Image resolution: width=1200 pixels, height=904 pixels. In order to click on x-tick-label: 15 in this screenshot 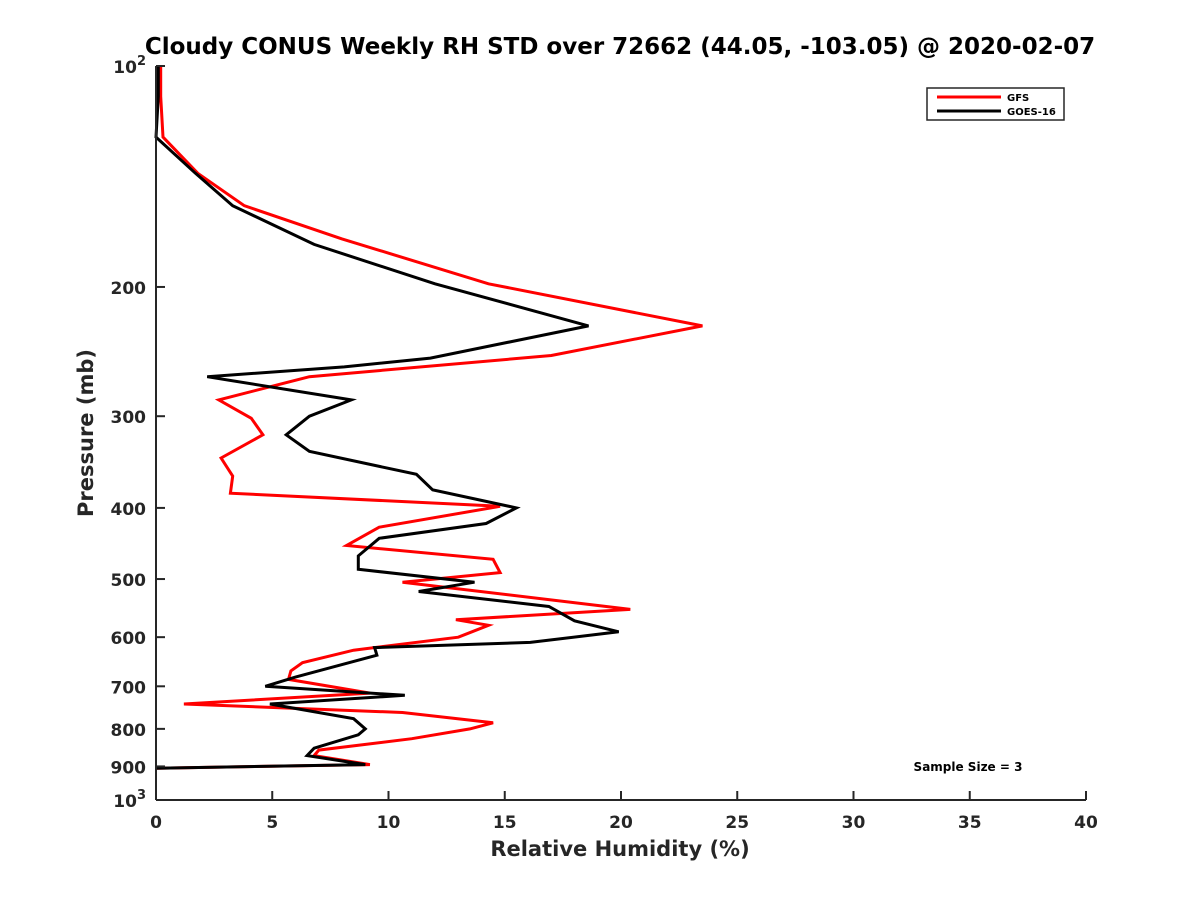, I will do `click(505, 823)`.